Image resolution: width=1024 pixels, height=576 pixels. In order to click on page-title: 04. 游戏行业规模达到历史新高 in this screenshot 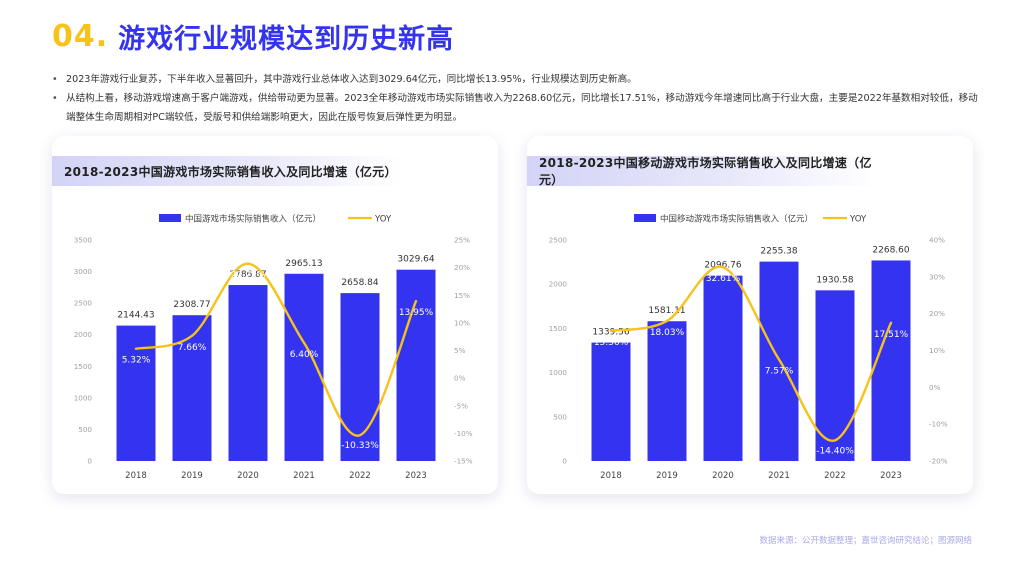, I will do `click(253, 36)`.